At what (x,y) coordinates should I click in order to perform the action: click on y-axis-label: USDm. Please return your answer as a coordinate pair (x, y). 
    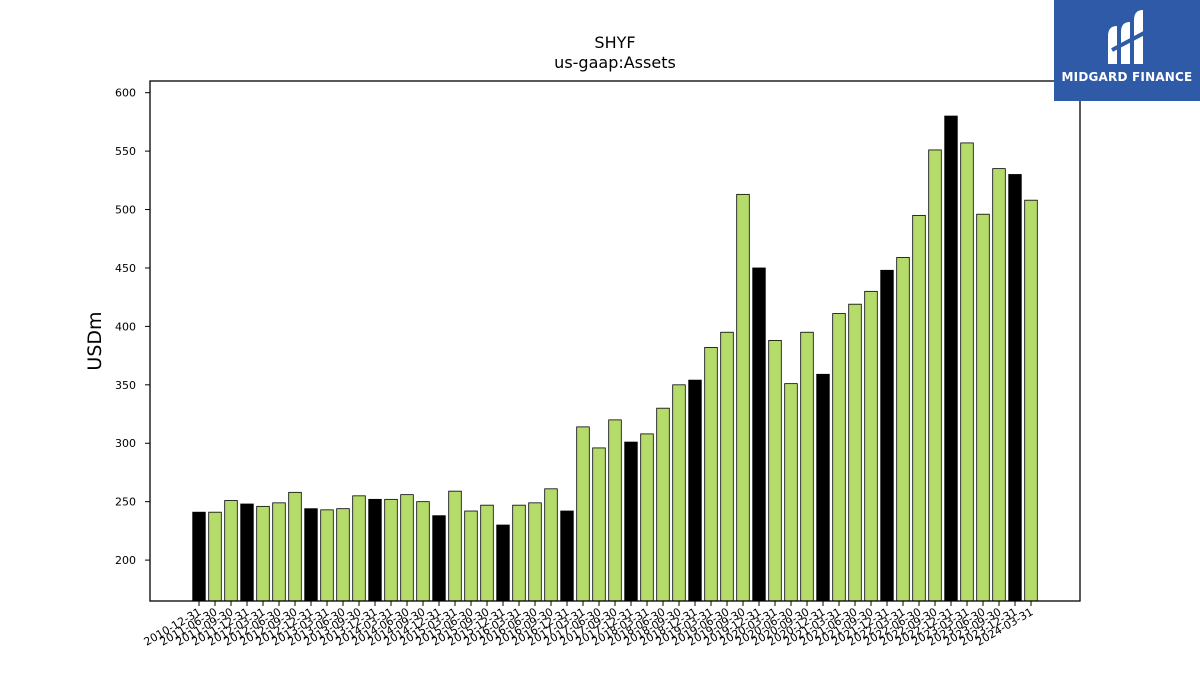
    Looking at the image, I should click on (95, 340).